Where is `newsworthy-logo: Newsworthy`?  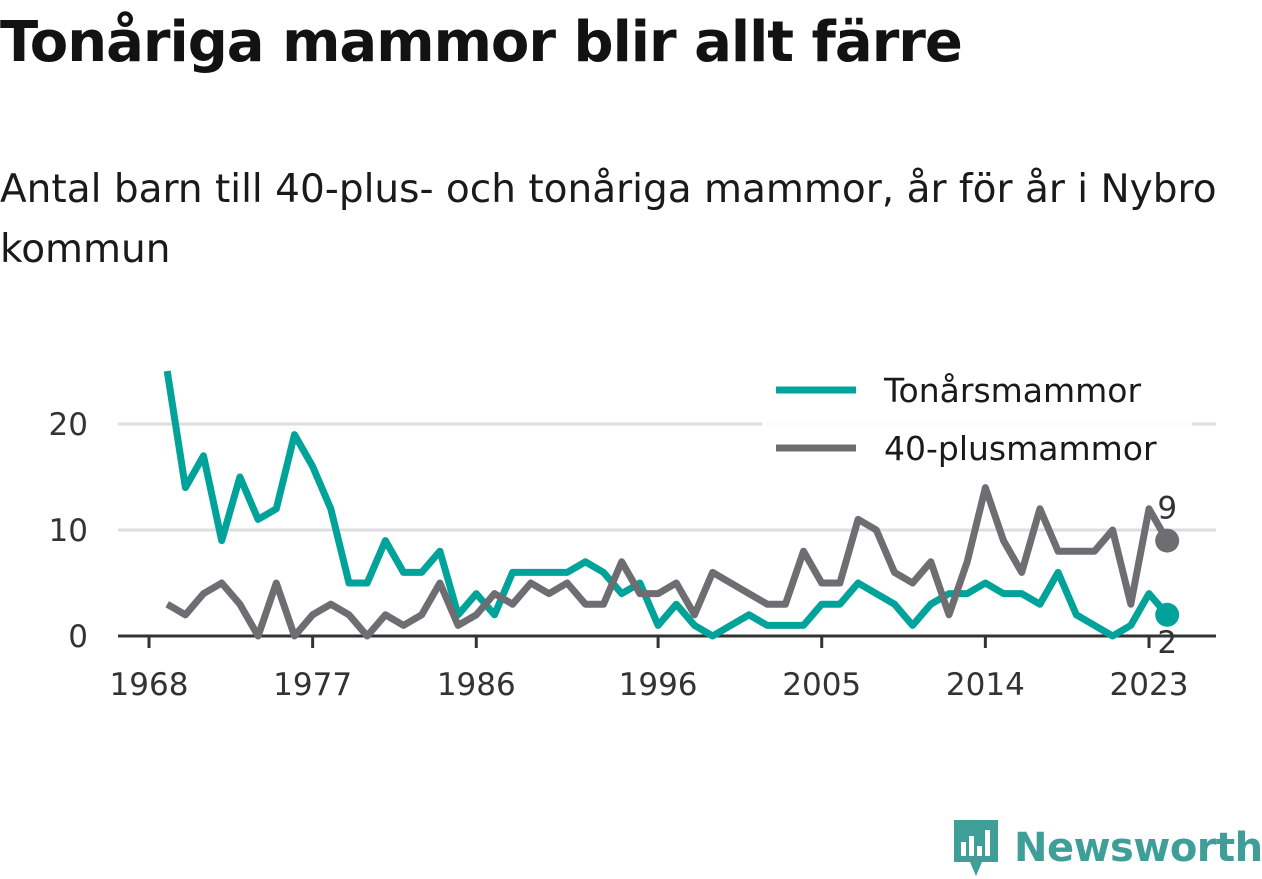
newsworthy-logo: Newsworthy is located at coordinates (1106, 848).